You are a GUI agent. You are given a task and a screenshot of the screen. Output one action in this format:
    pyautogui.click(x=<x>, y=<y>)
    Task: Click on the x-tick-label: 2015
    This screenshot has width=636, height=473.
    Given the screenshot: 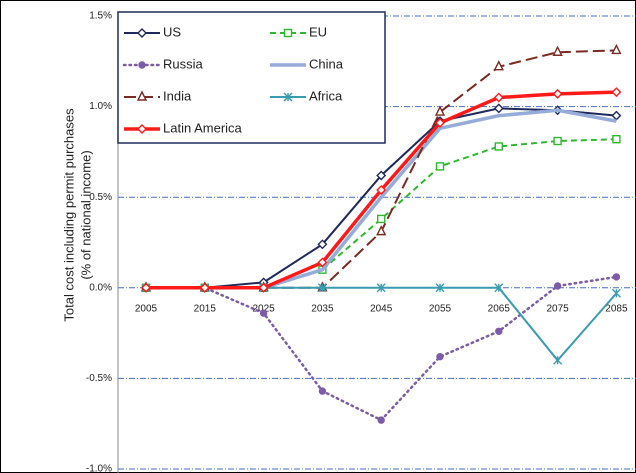 What is the action you would take?
    pyautogui.click(x=205, y=308)
    